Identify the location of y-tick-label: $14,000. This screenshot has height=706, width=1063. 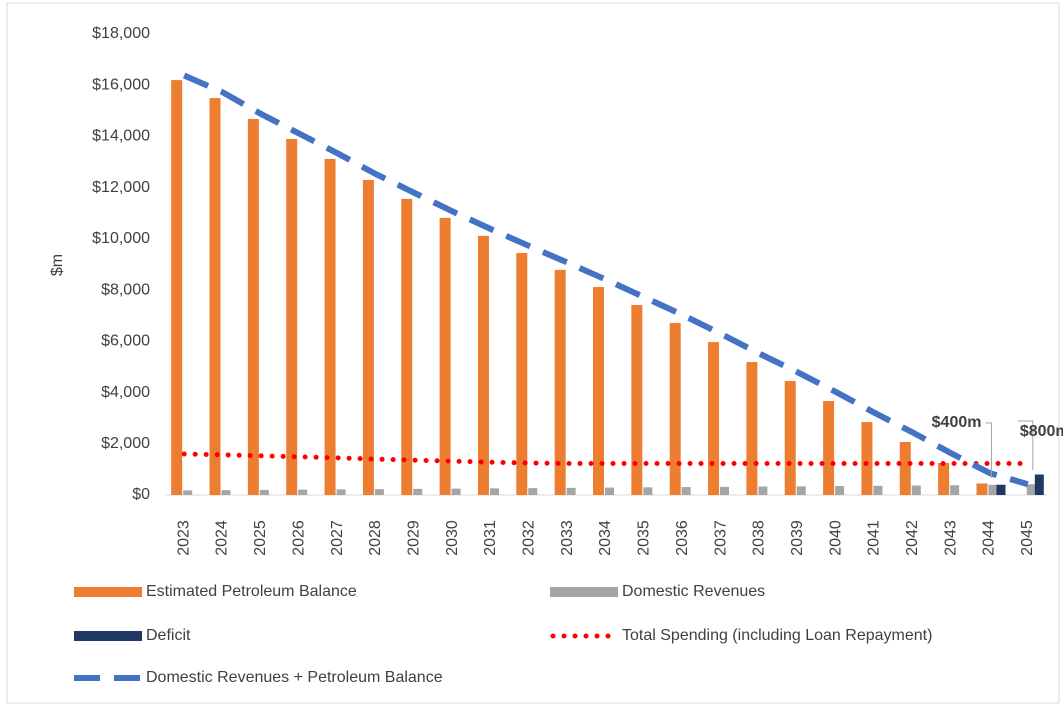
(121, 136).